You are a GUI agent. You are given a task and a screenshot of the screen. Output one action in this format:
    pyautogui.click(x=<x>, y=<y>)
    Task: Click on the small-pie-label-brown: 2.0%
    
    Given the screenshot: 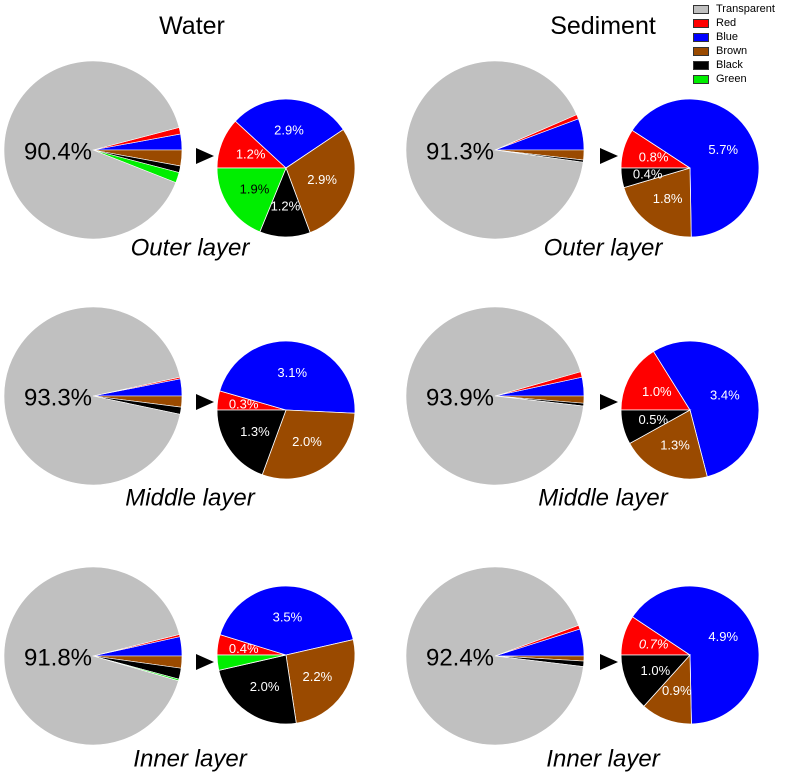 What is the action you would take?
    pyautogui.click(x=307, y=441)
    